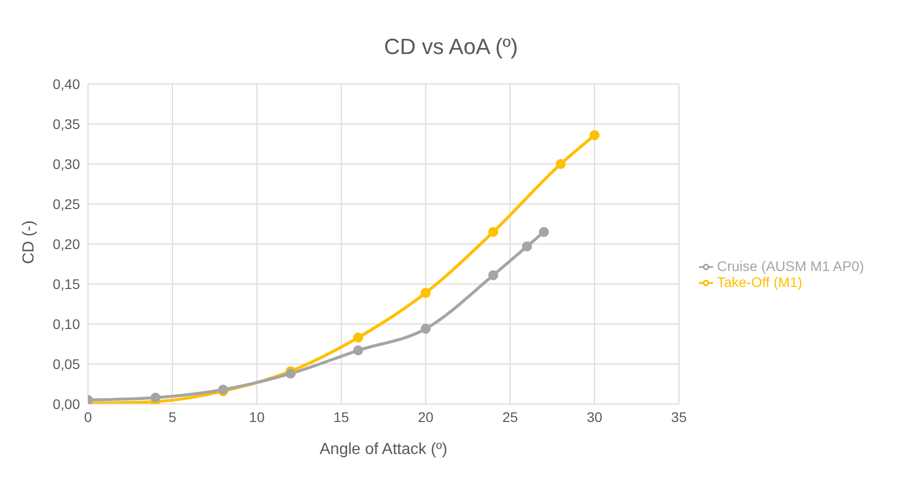 Image resolution: width=902 pixels, height=494 pixels. What do you see at coordinates (66, 164) in the screenshot?
I see `y-tick-label: 0,30` at bounding box center [66, 164].